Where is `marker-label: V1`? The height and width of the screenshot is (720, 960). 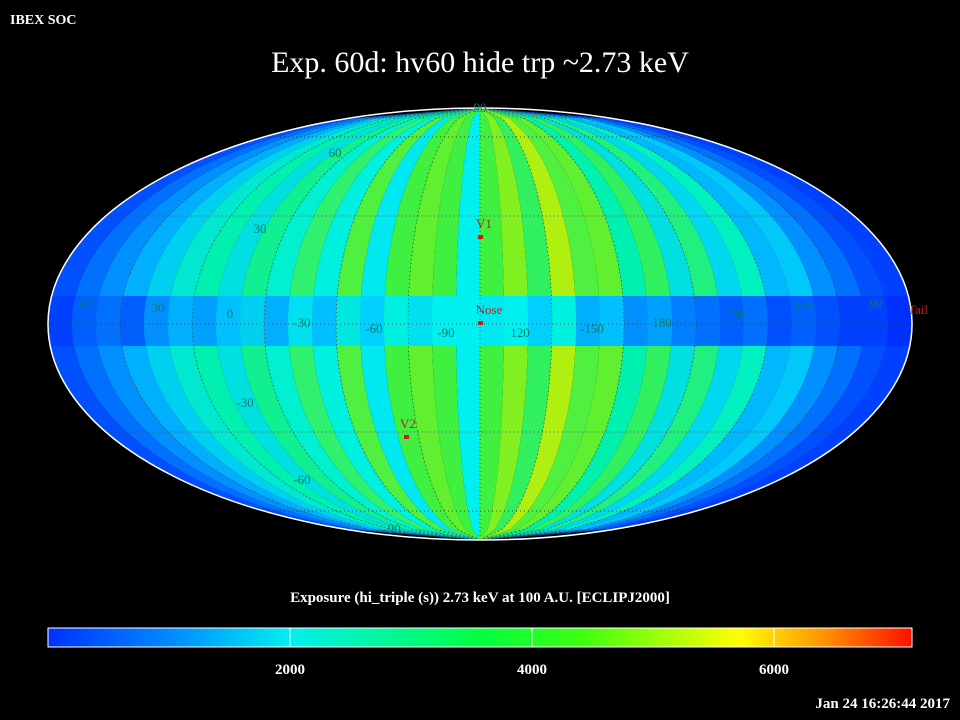
marker-label: V1 is located at coordinates (484, 223).